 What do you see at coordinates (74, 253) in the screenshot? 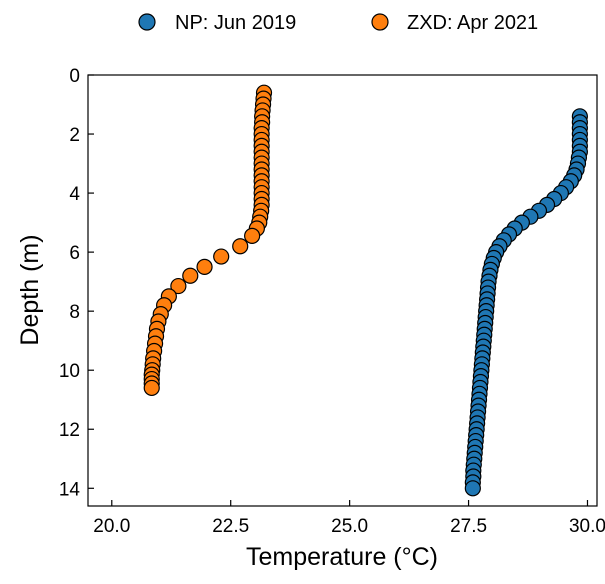
I see `y-tick-label: 6` at bounding box center [74, 253].